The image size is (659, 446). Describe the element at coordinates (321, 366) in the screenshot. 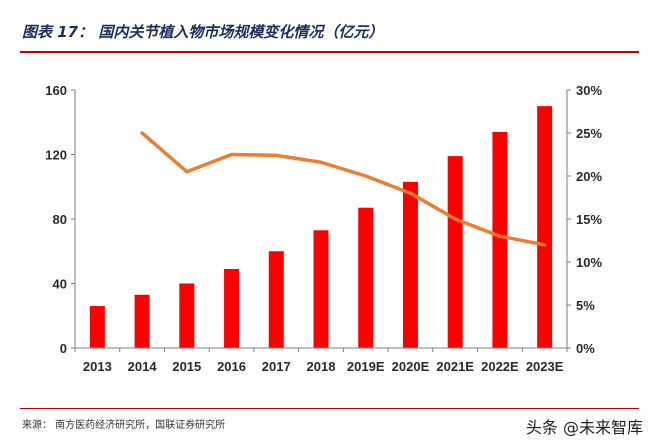

I see `x-tick-label: 2018` at that location.